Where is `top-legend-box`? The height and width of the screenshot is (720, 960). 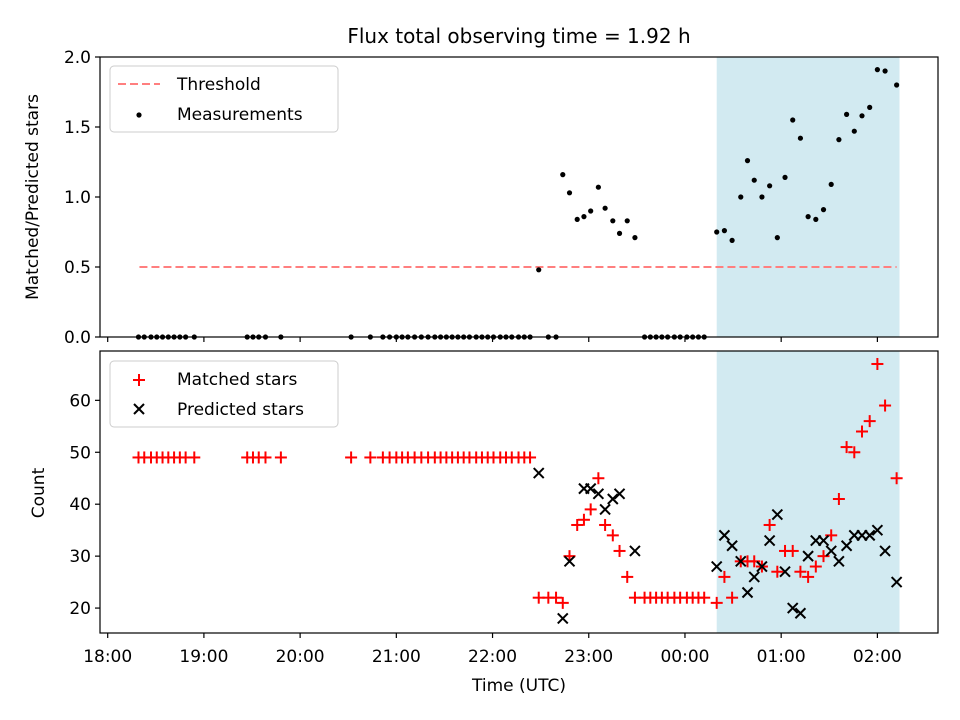
top-legend-box is located at coordinates (224, 99).